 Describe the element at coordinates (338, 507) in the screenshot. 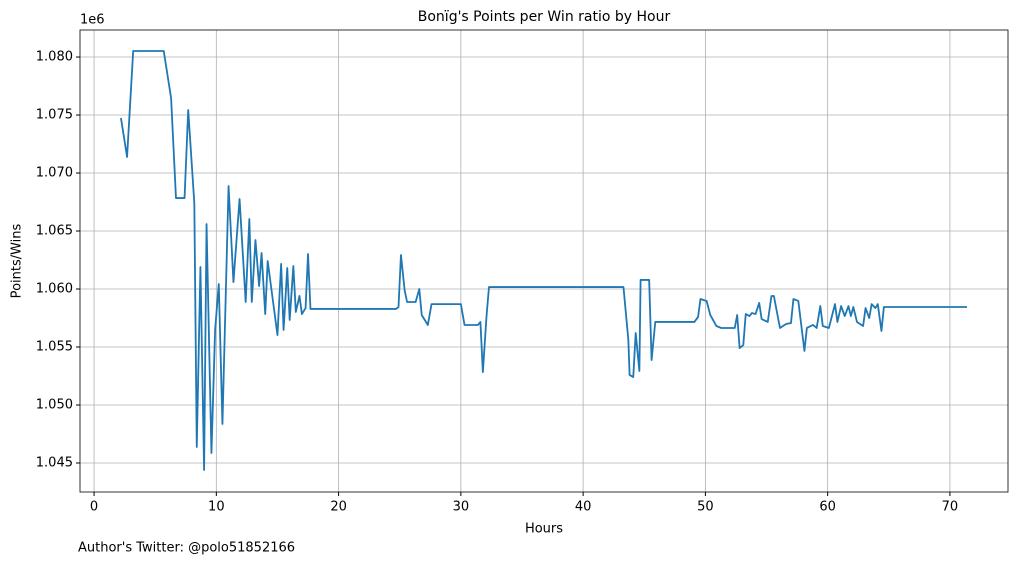

I see `x-tick-label: 20` at that location.